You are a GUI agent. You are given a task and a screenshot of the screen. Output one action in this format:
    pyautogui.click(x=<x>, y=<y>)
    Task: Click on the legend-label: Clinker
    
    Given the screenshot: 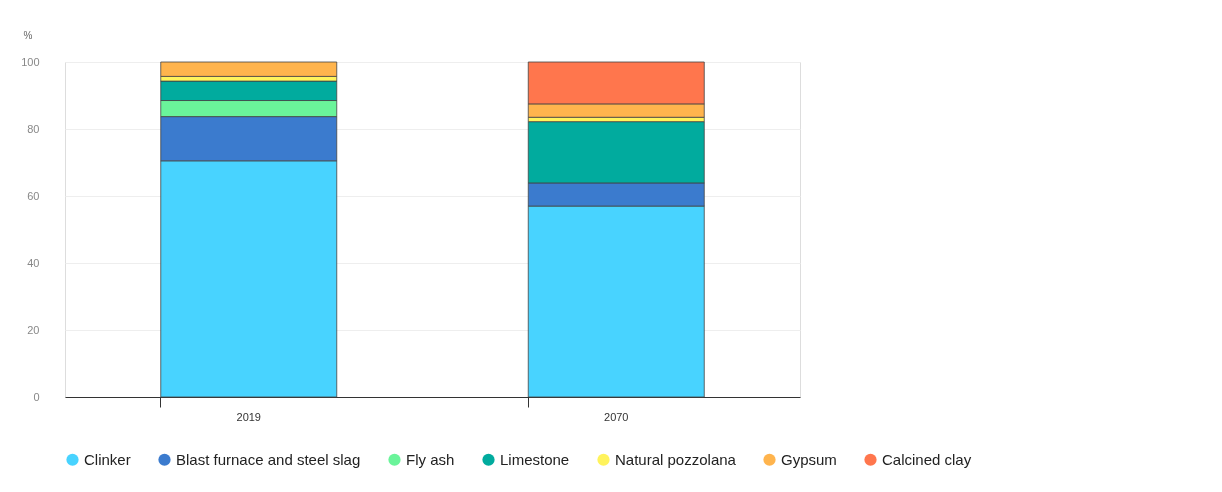 What is the action you would take?
    pyautogui.click(x=107, y=459)
    